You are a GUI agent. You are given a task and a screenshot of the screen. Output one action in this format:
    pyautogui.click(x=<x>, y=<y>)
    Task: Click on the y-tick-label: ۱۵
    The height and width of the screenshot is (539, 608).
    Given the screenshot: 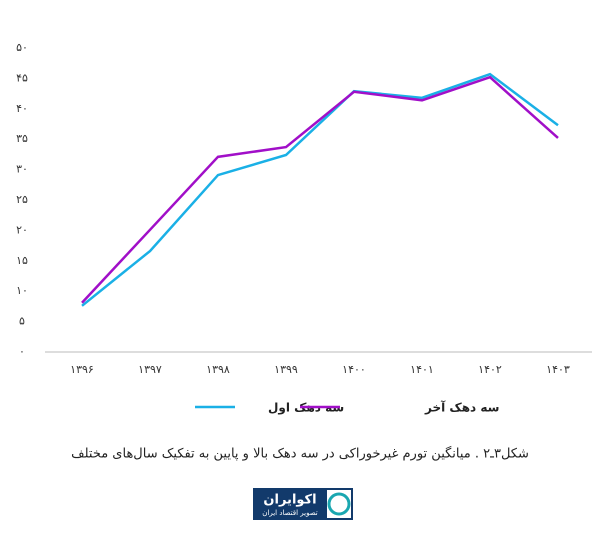 What is the action you would take?
    pyautogui.click(x=22, y=260)
    